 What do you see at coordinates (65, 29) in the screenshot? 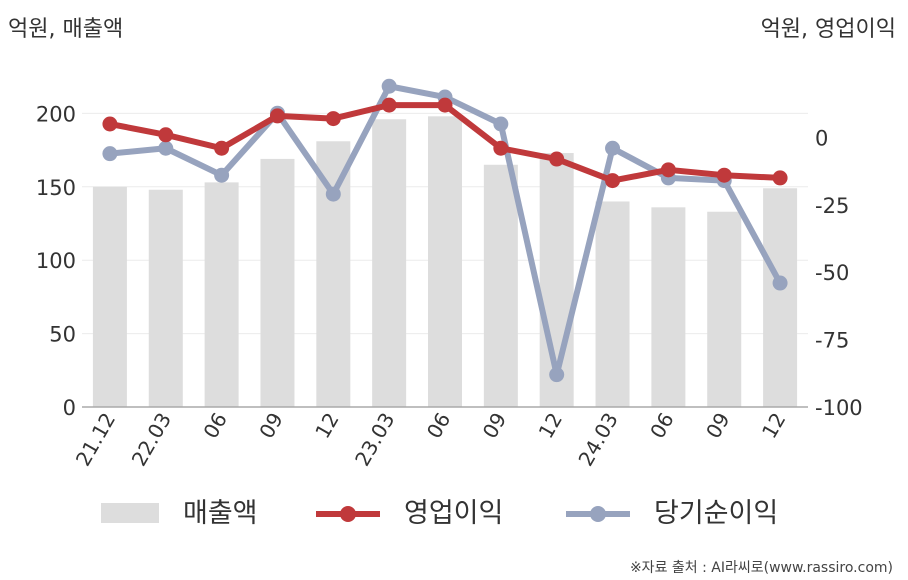
I see `left-axis-unit: 억원, 매출액` at bounding box center [65, 29].